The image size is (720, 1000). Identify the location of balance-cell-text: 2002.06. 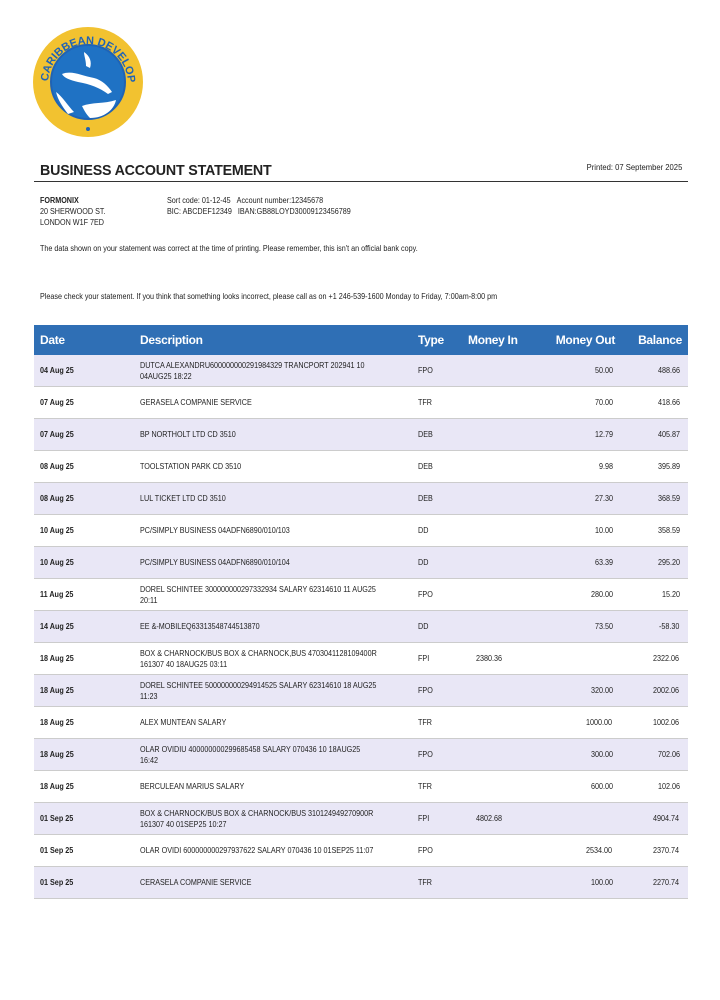
(666, 690).